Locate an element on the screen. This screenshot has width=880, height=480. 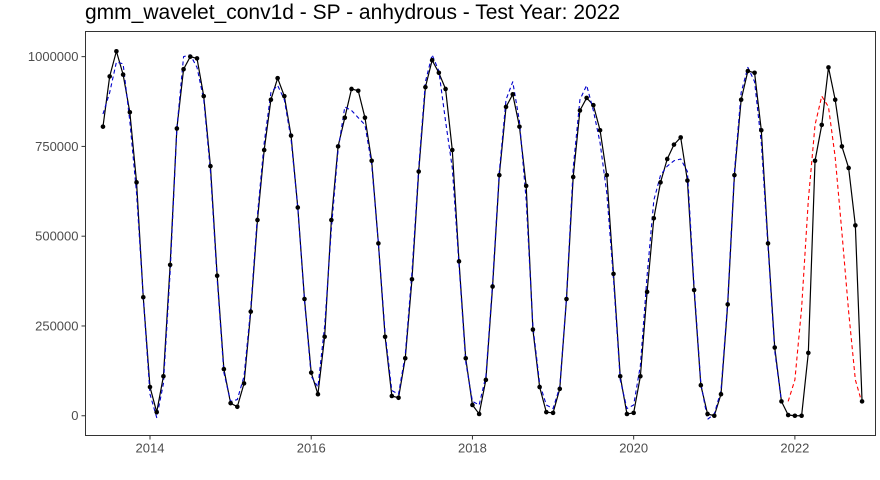
x-tick-label: 2018 is located at coordinates (472, 448).